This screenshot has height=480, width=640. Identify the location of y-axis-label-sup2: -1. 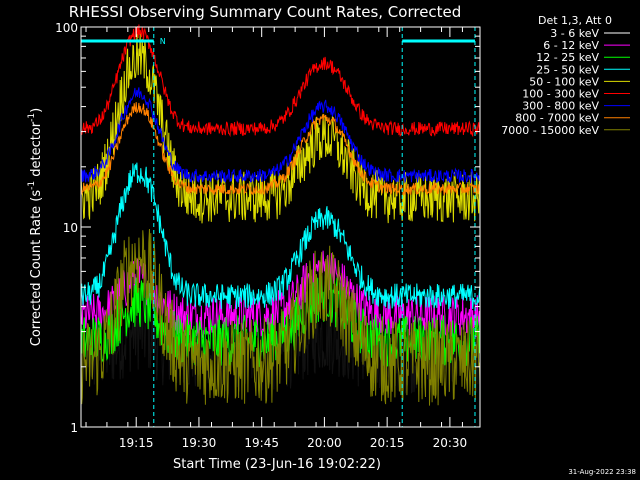
(32, 117).